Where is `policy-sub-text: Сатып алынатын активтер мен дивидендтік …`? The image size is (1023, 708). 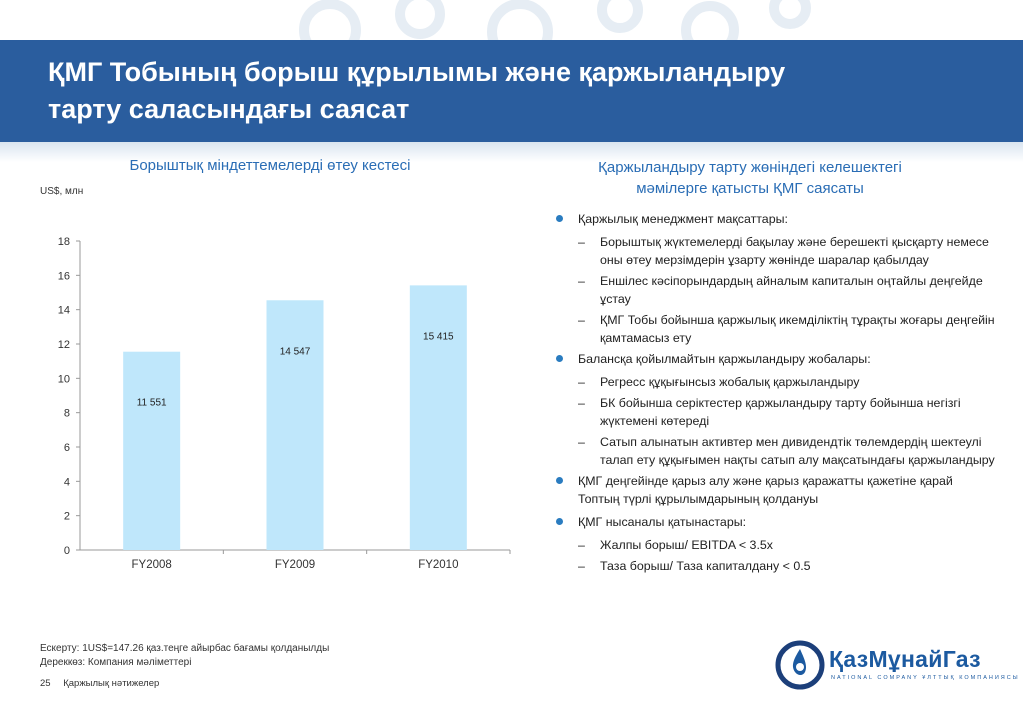 policy-sub-text: Сатып алынатын активтер мен дивидендтік … is located at coordinates (797, 451).